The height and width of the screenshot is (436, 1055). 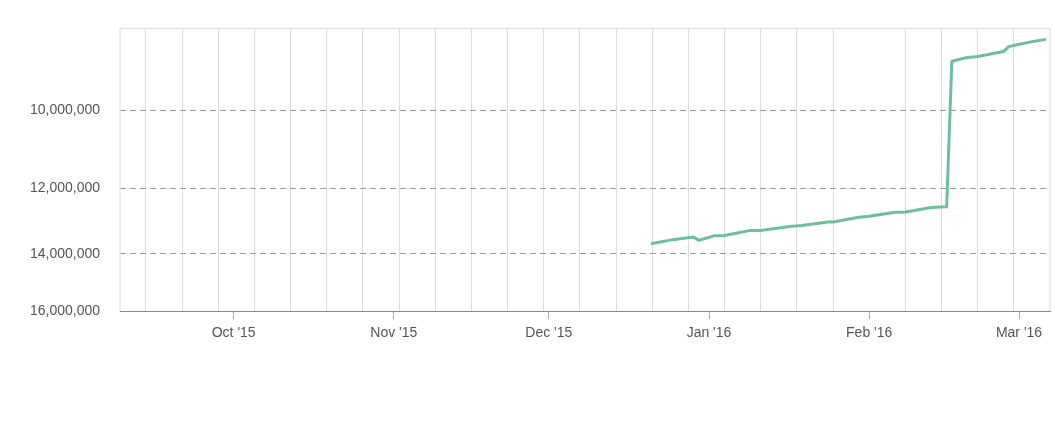 What do you see at coordinates (709, 332) in the screenshot?
I see `x-tick-label: Jan '16` at bounding box center [709, 332].